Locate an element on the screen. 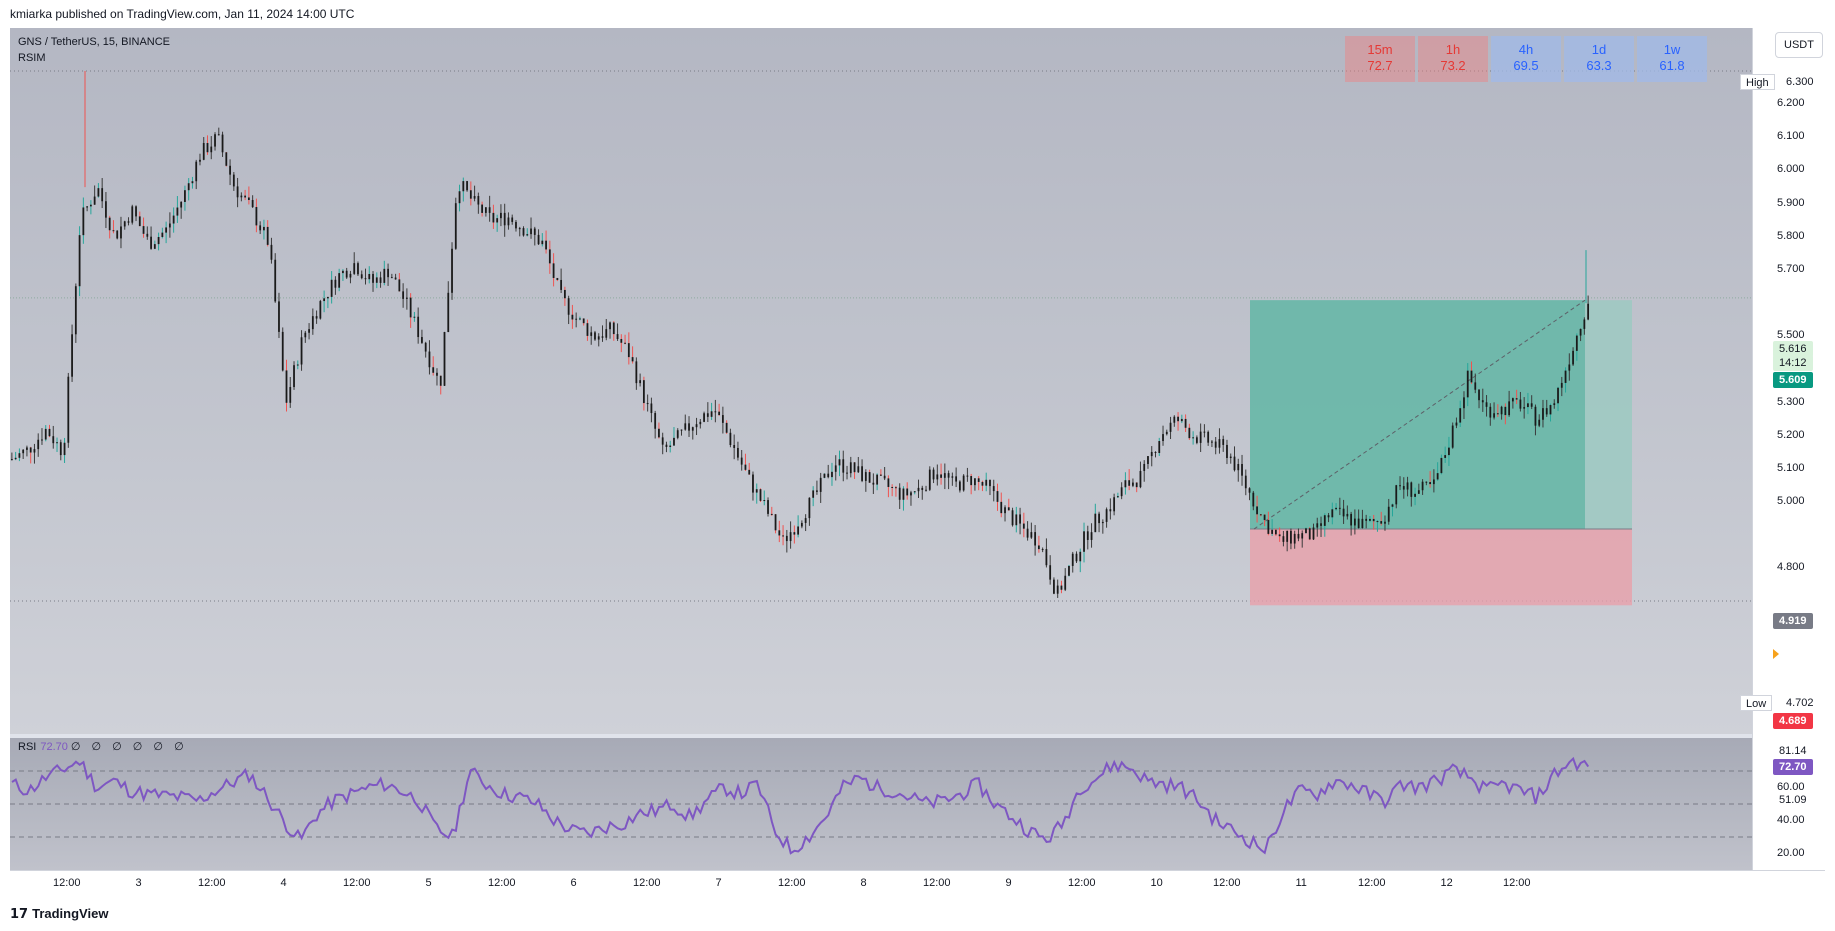  rsi-line is located at coordinates (800, 805).